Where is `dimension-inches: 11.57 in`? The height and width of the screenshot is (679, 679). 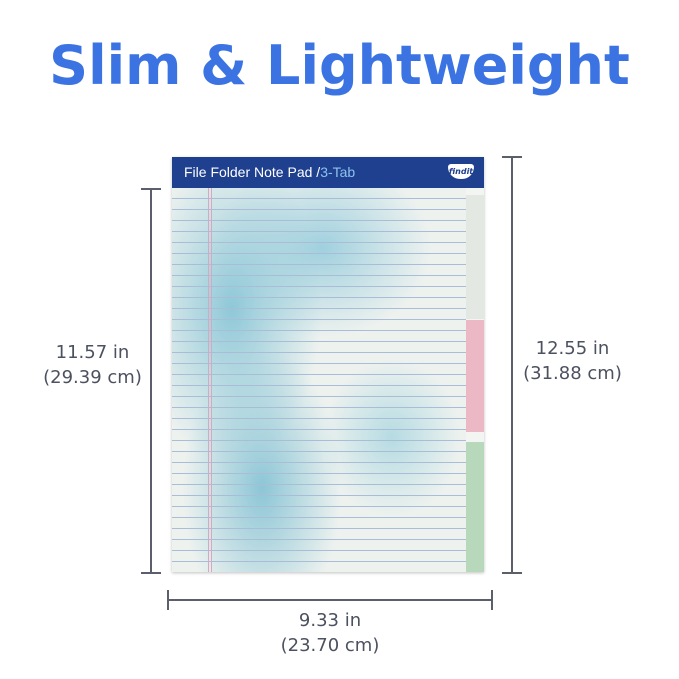 dimension-inches: 11.57 in is located at coordinates (92, 352).